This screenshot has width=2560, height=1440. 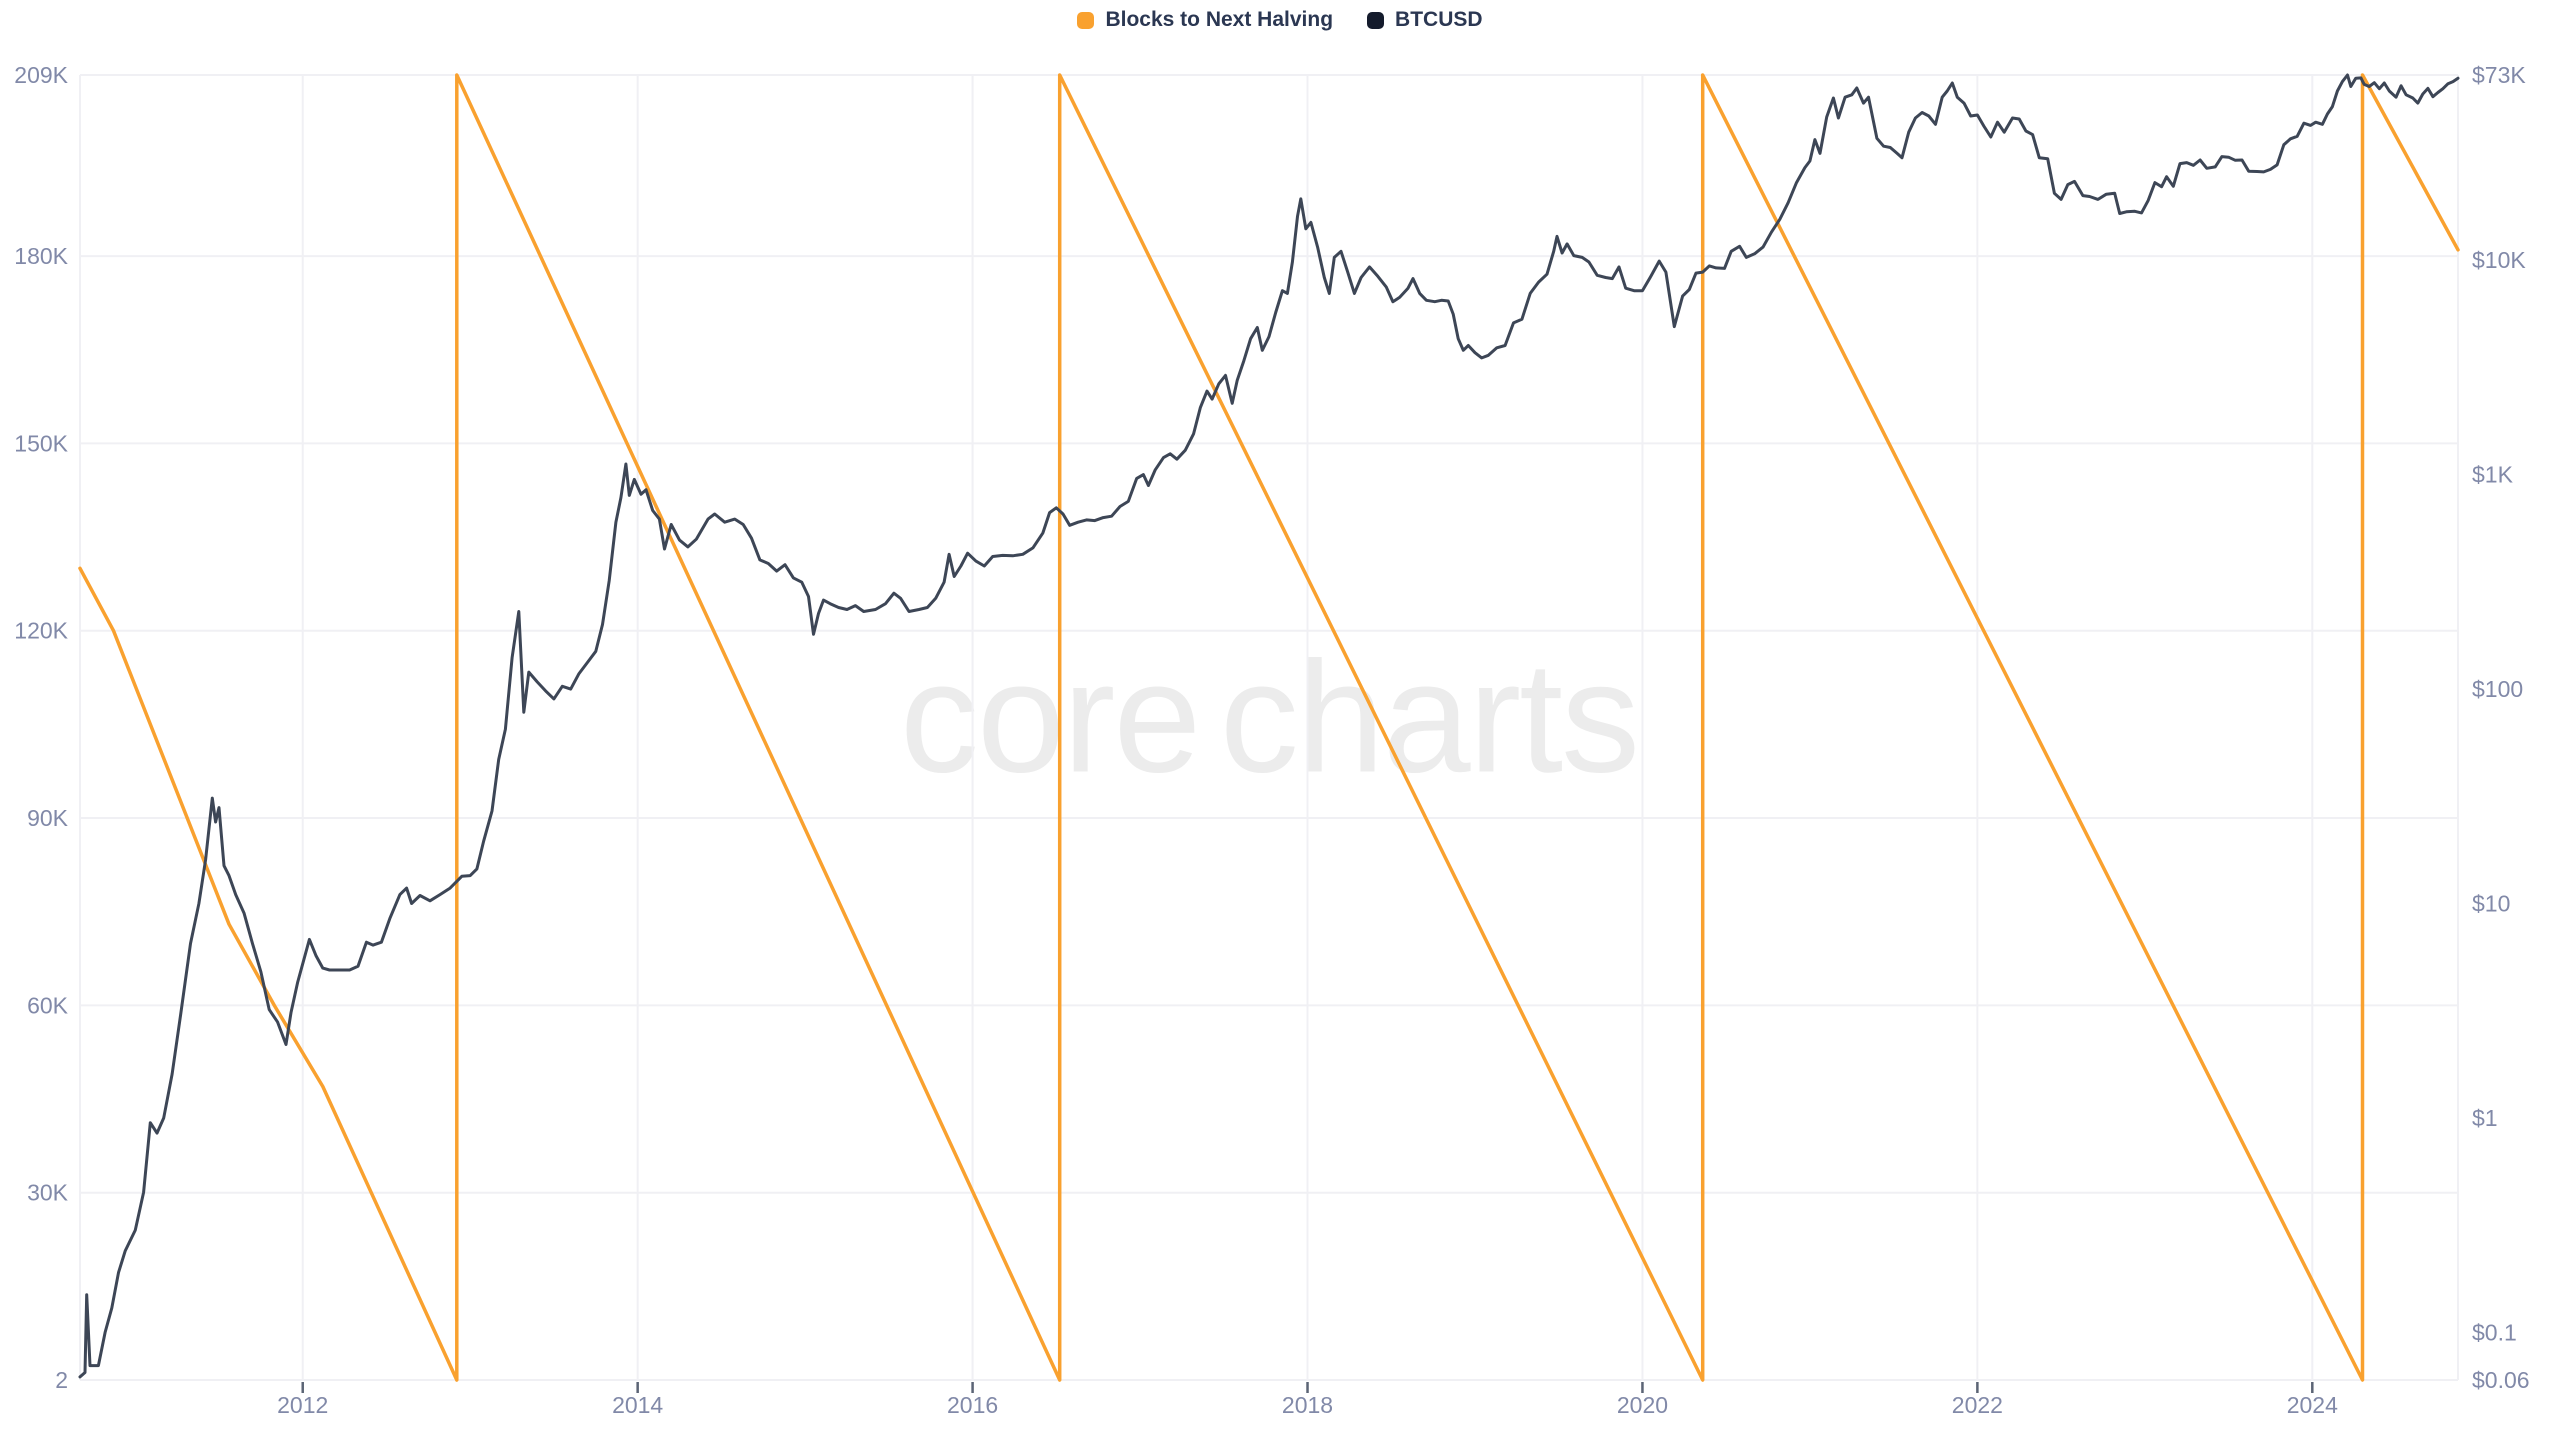 What do you see at coordinates (2491, 904) in the screenshot?
I see `right-axis-label: $10` at bounding box center [2491, 904].